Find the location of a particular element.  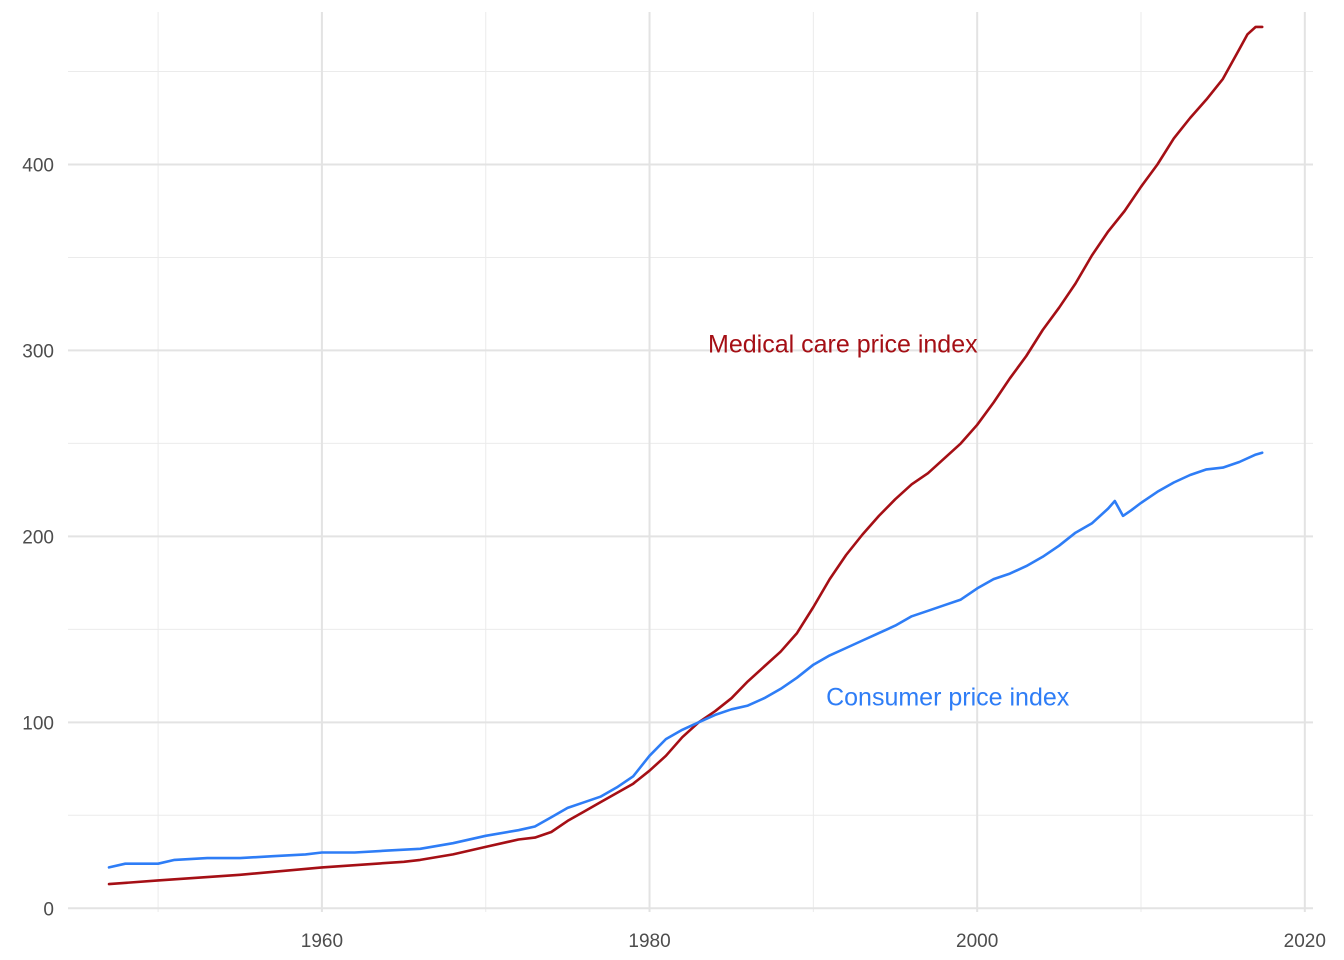

x-tick-label: 1960 is located at coordinates (322, 941).